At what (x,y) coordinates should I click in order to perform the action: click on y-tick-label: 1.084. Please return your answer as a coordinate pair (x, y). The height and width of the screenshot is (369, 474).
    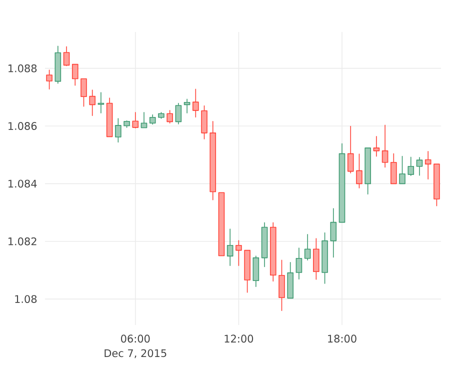
    Looking at the image, I should click on (22, 184).